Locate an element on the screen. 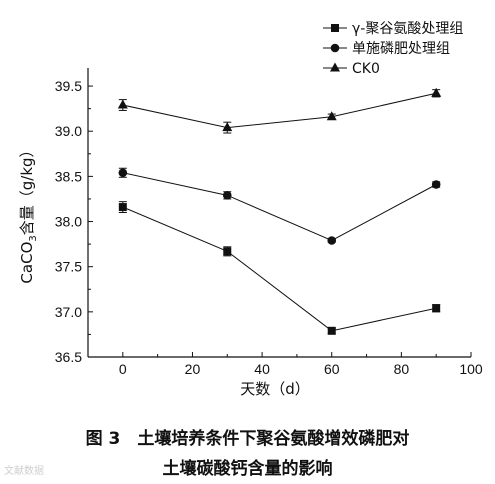  series-triangle is located at coordinates (279, 110).